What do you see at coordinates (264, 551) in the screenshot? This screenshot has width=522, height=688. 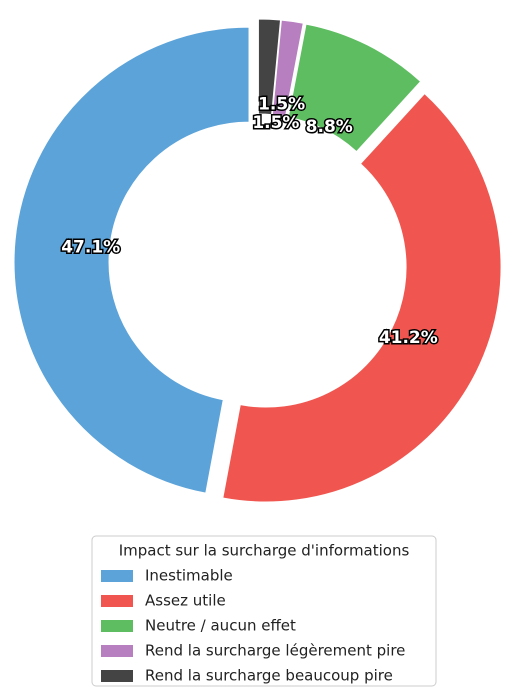 I see `legend-title: Impact sur la surcharge d'informations` at bounding box center [264, 551].